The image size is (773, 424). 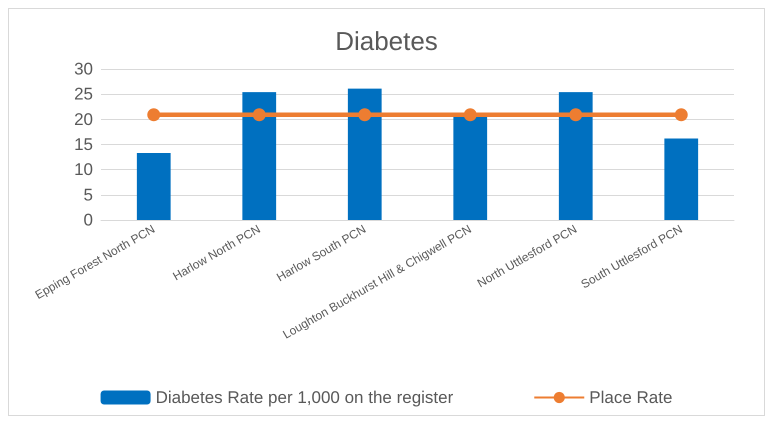 I want to click on y-tick-label: 10, so click(x=83, y=170).